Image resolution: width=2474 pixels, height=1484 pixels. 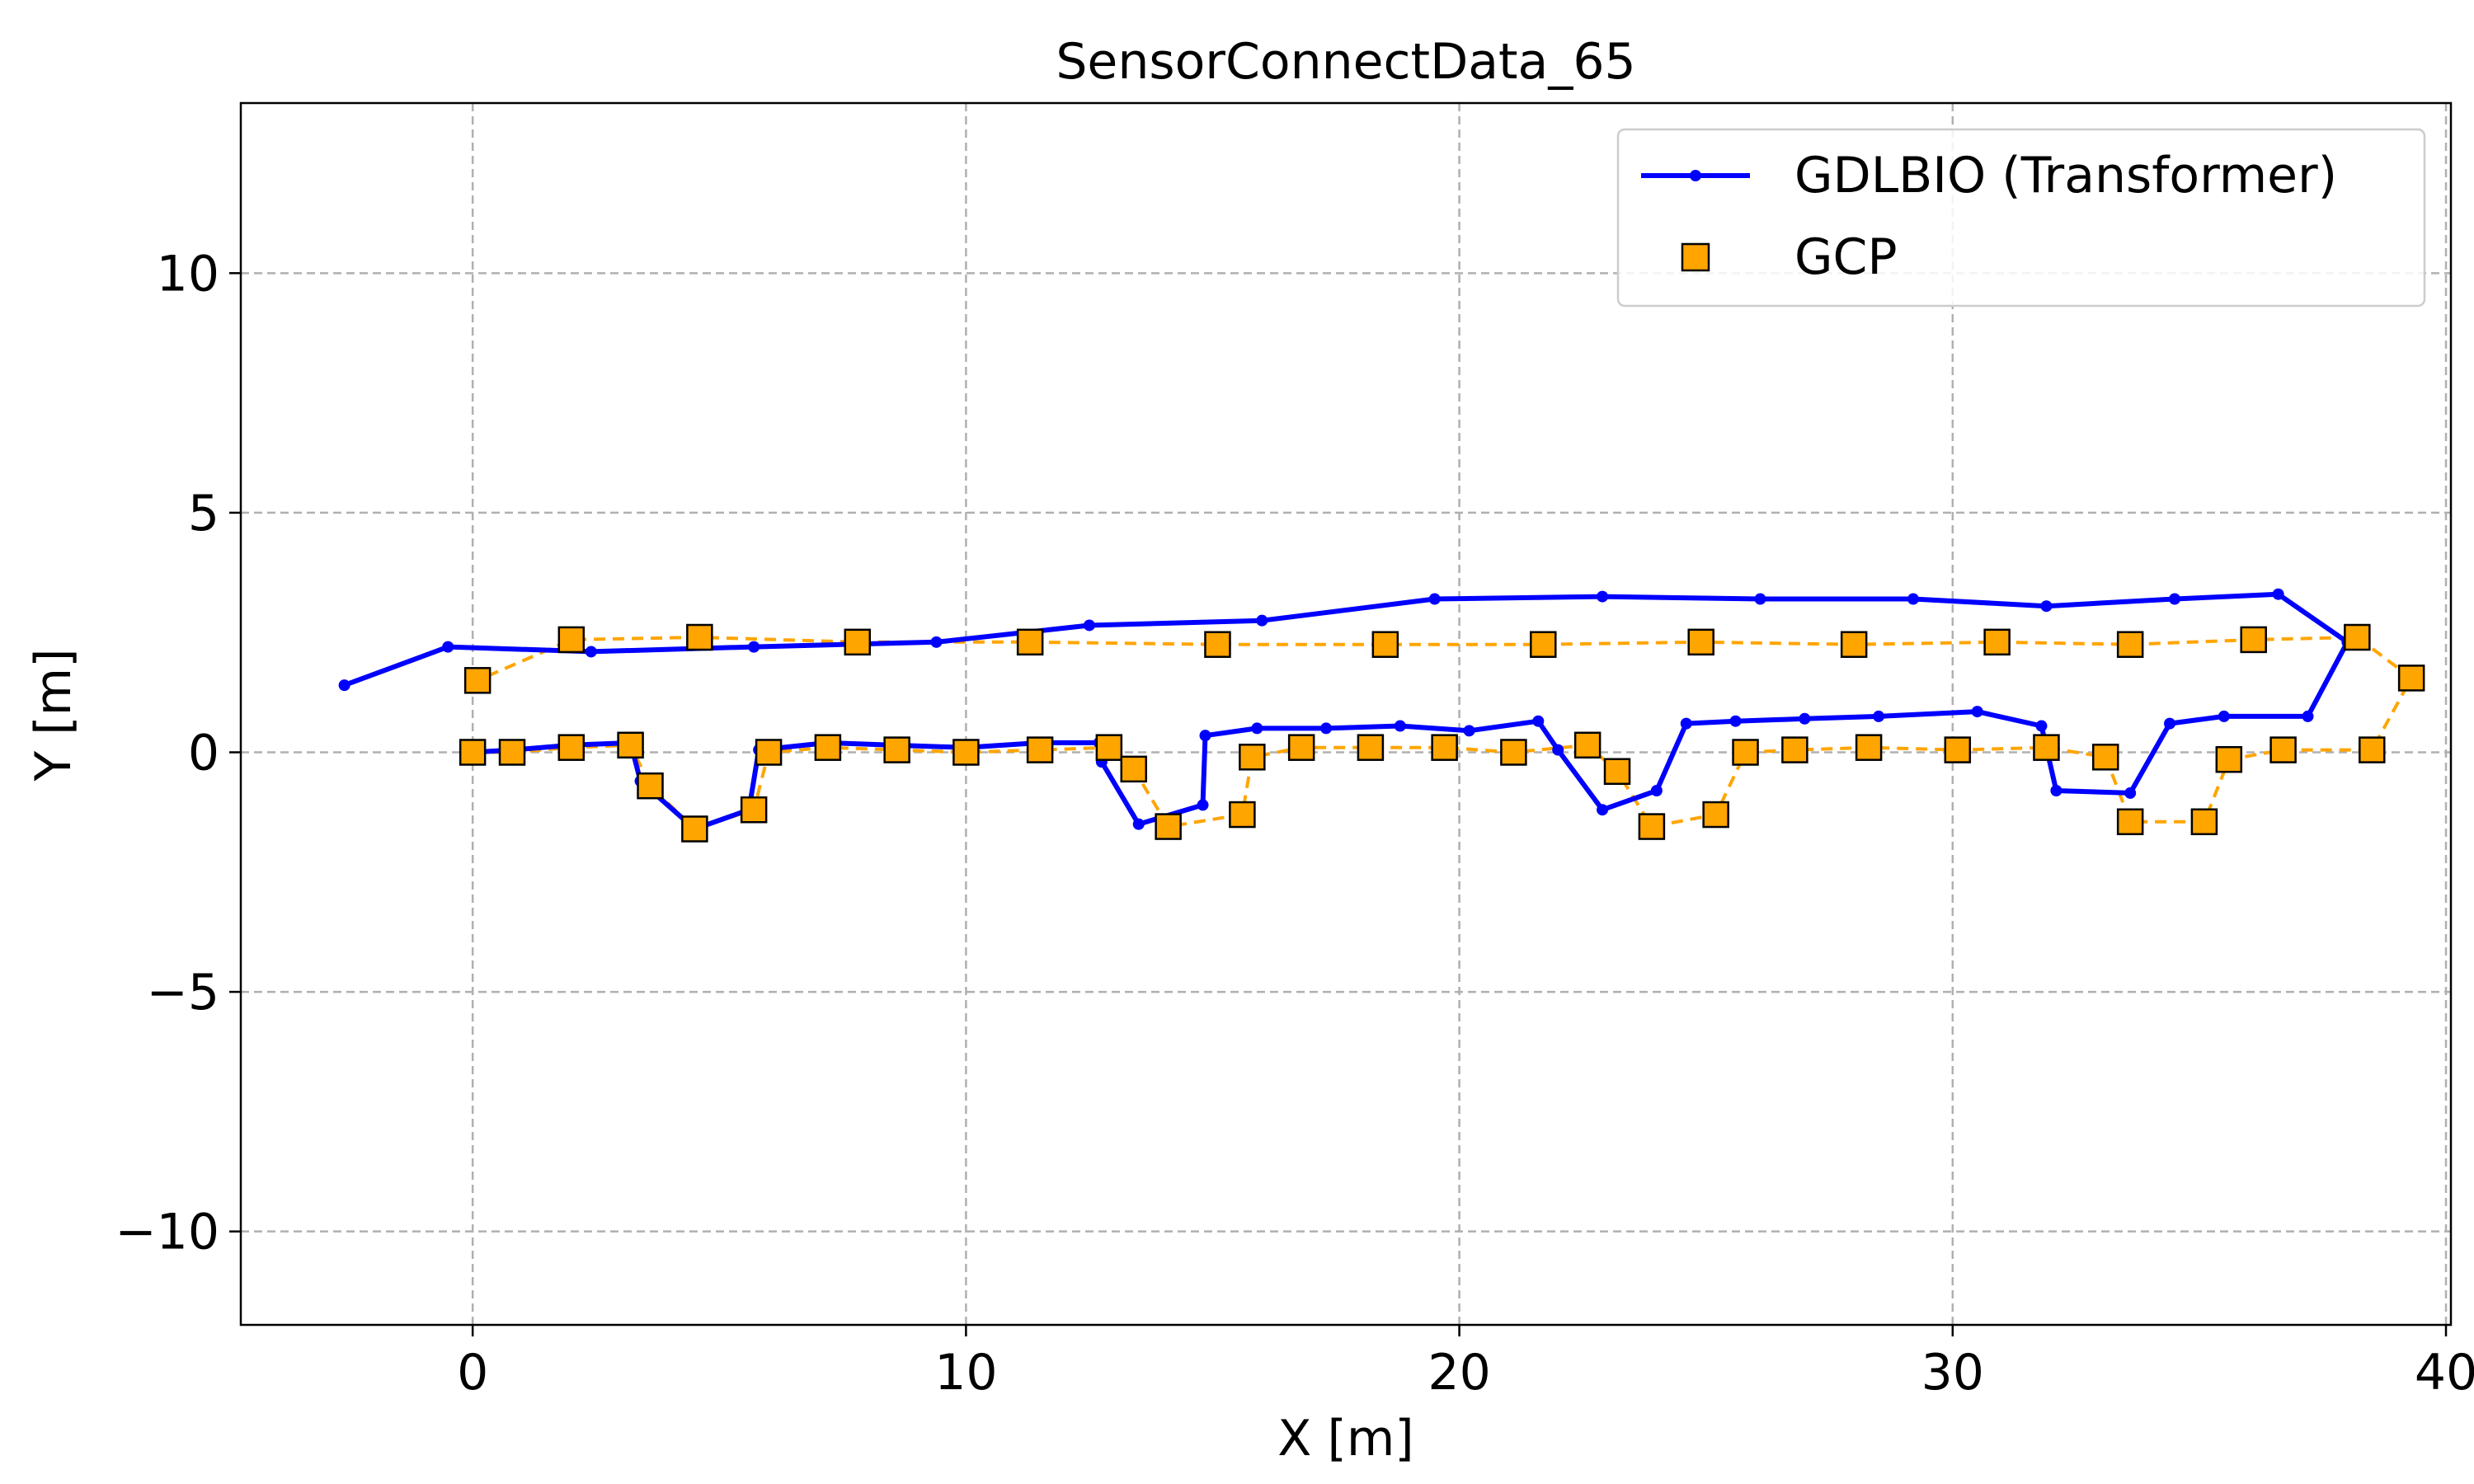 What do you see at coordinates (1846, 257) in the screenshot?
I see `legend-label-gcp: GCP` at bounding box center [1846, 257].